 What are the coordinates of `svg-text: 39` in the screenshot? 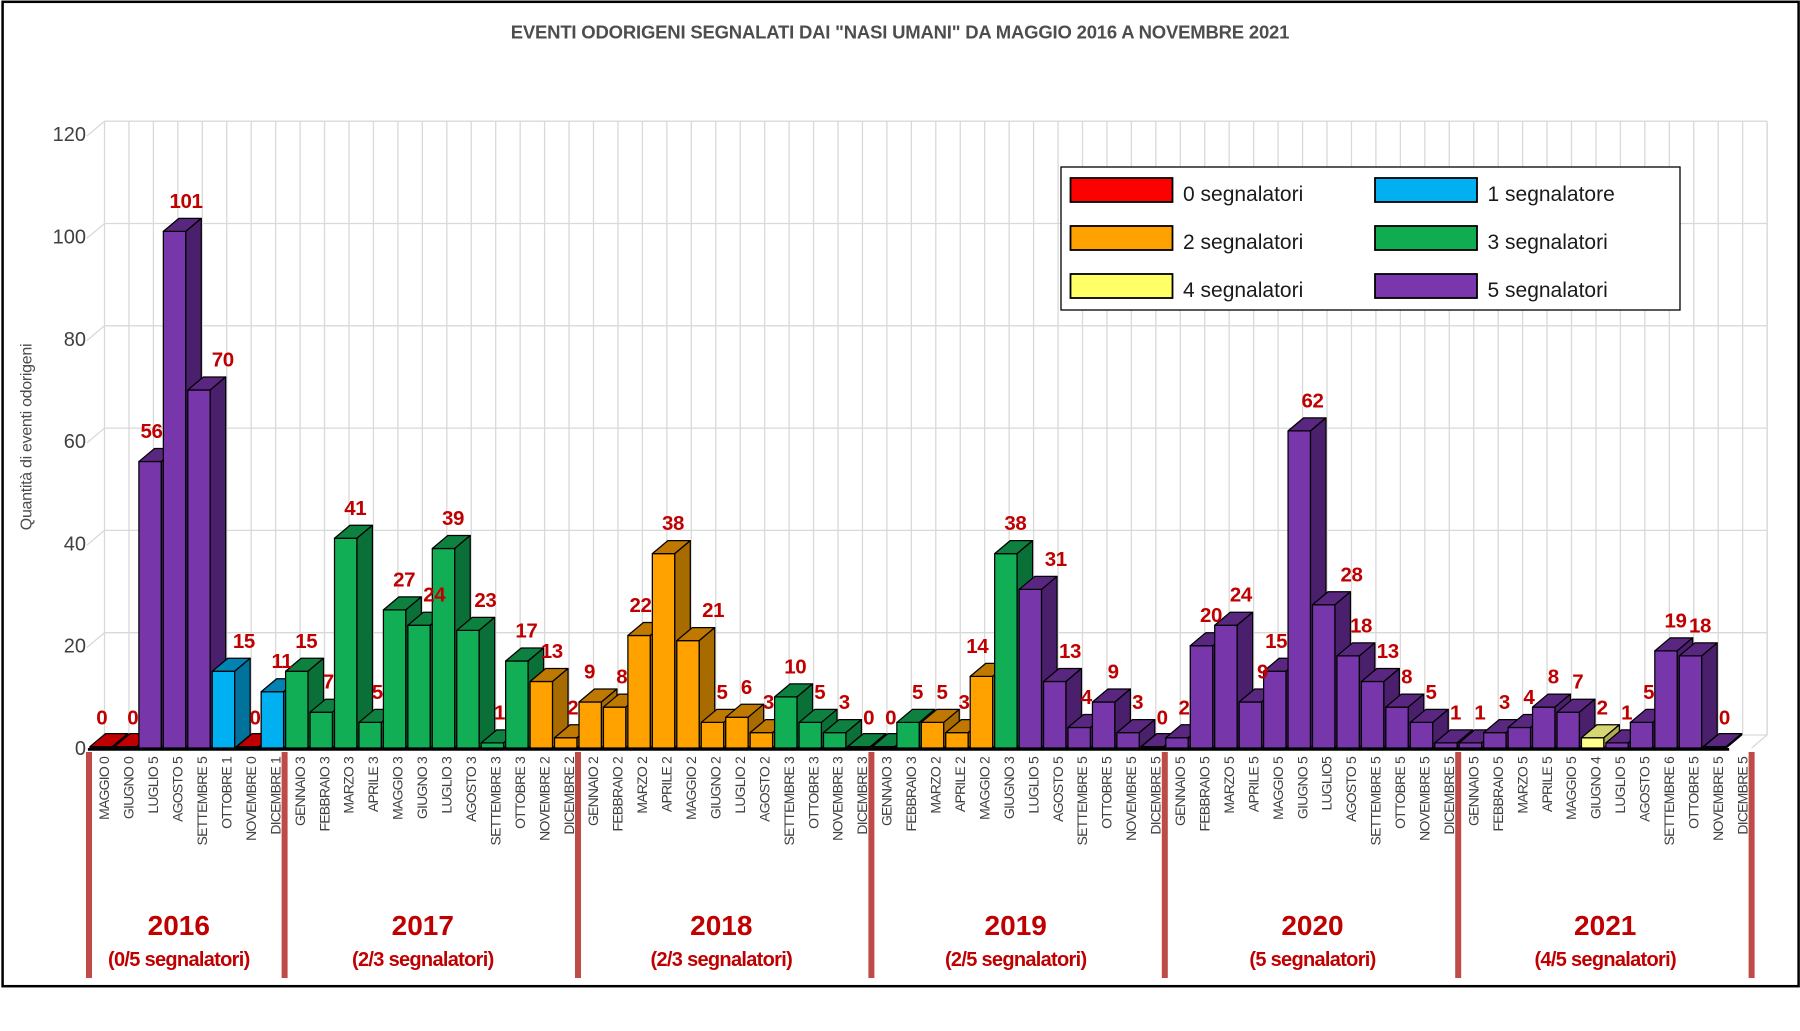 It's located at (453, 518).